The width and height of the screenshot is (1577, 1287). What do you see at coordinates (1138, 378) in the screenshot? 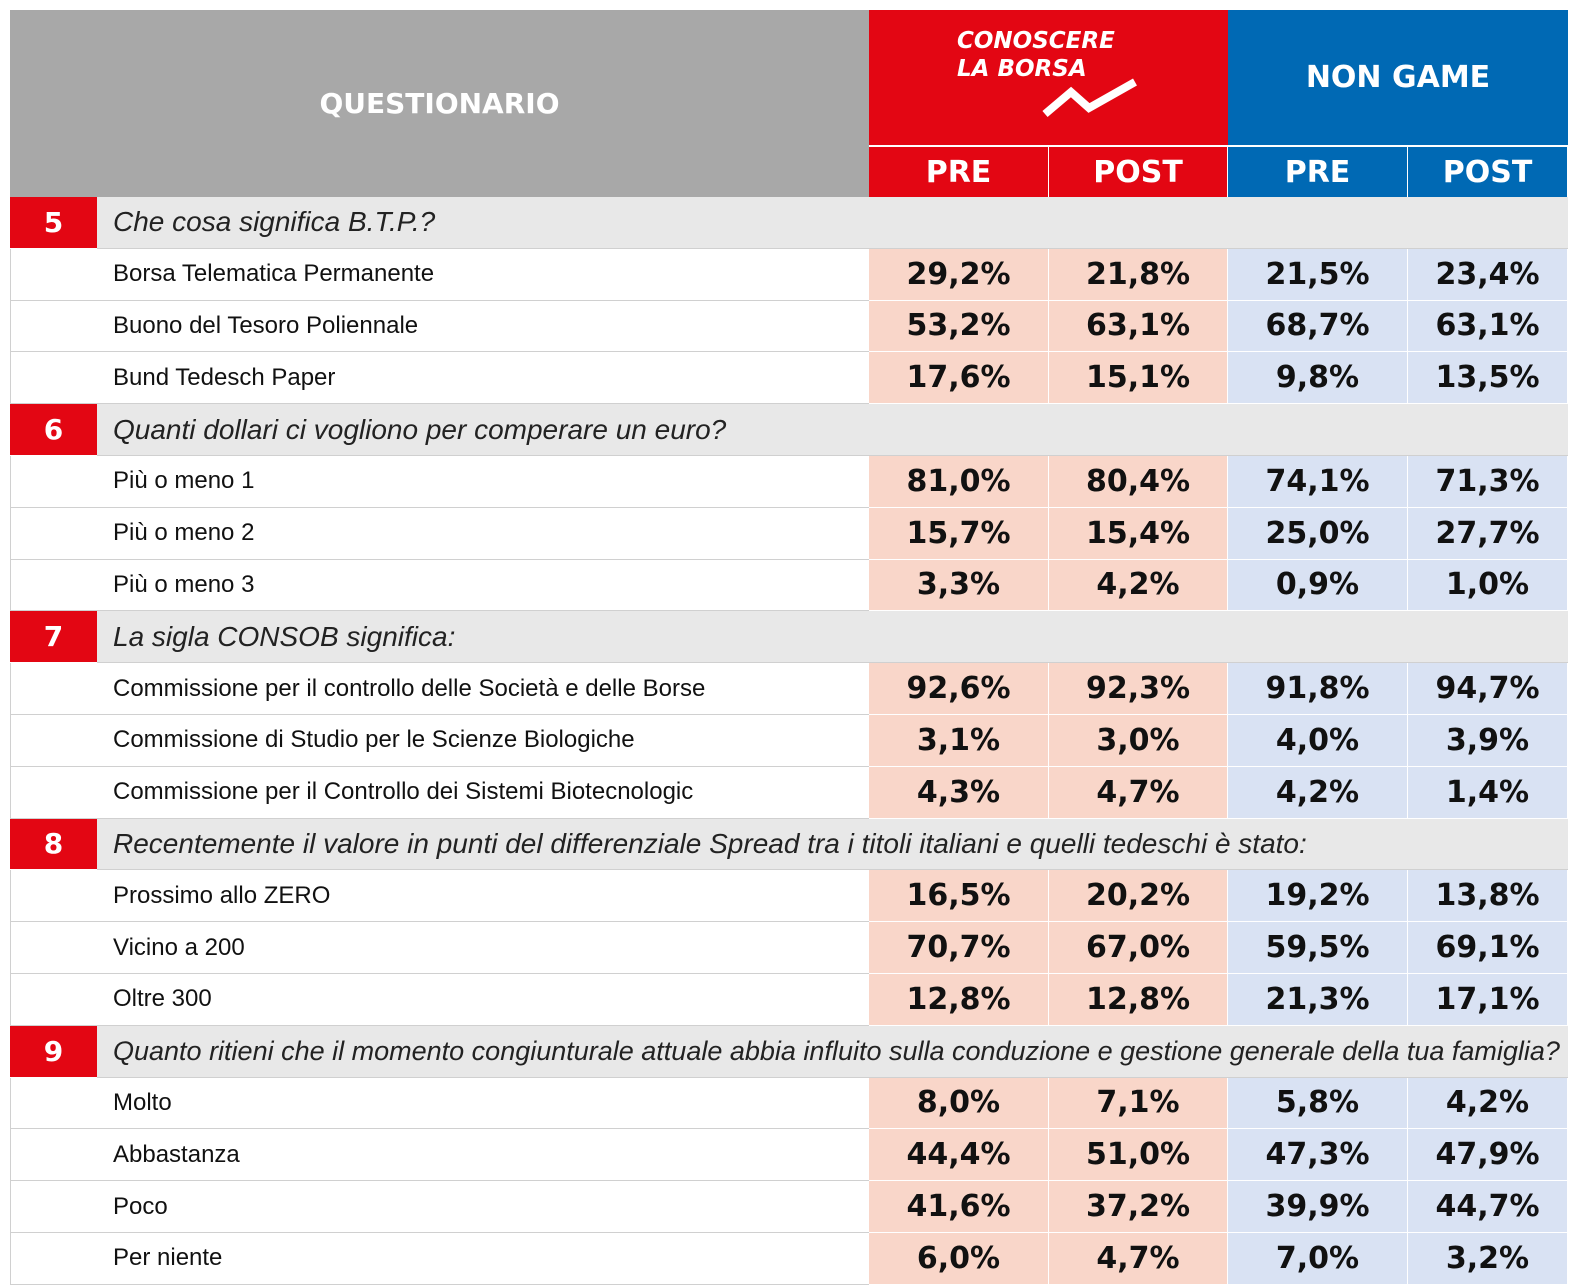
I see `answer-value: 15,1%` at bounding box center [1138, 378].